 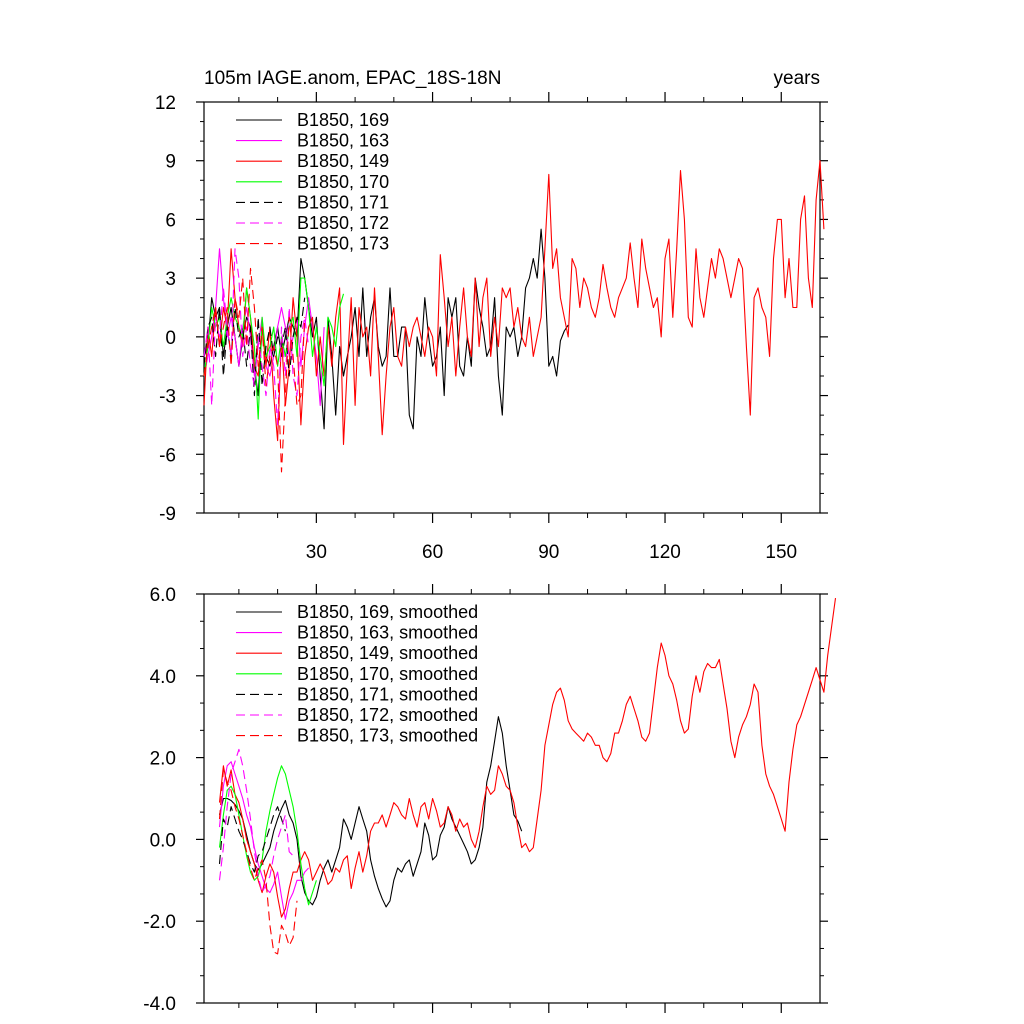 What do you see at coordinates (387, 674) in the screenshot?
I see `legend-label: B1850, 170, smoothed` at bounding box center [387, 674].